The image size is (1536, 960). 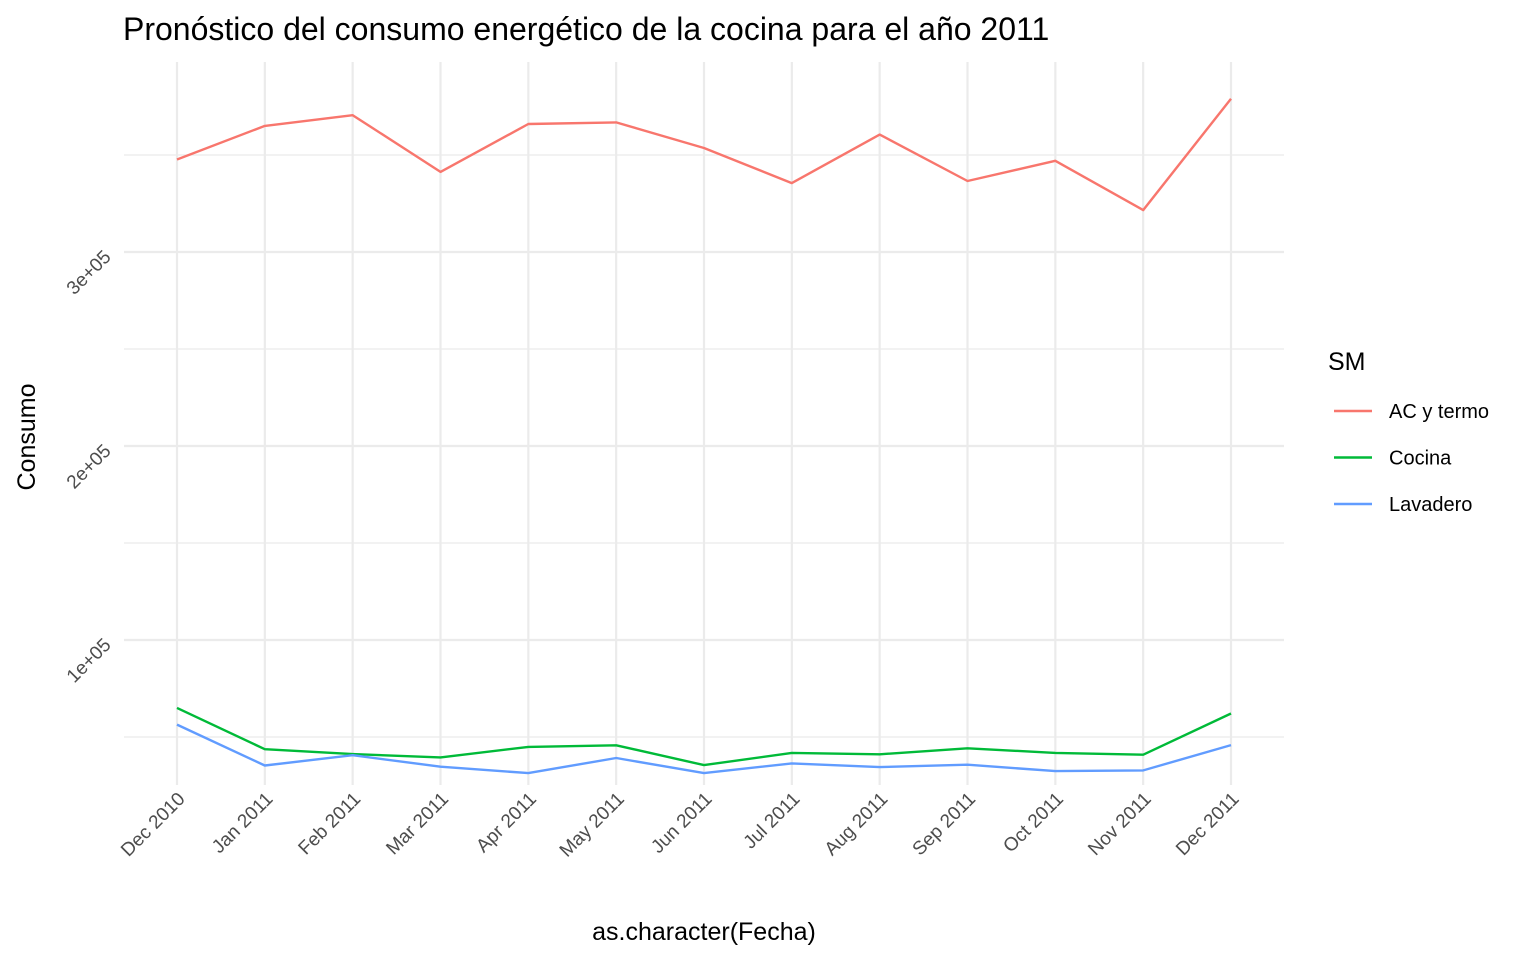 What do you see at coordinates (1347, 362) in the screenshot?
I see `legend-title: SM` at bounding box center [1347, 362].